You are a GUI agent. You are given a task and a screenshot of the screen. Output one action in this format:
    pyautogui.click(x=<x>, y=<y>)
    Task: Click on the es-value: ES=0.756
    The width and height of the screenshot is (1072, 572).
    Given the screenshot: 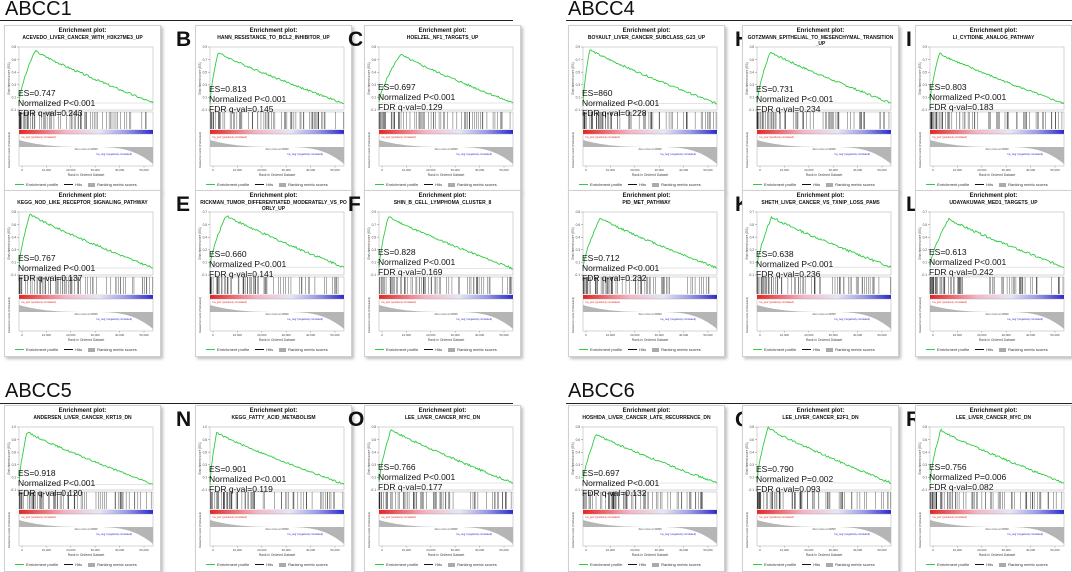 What is the action you would take?
    pyautogui.click(x=948, y=467)
    